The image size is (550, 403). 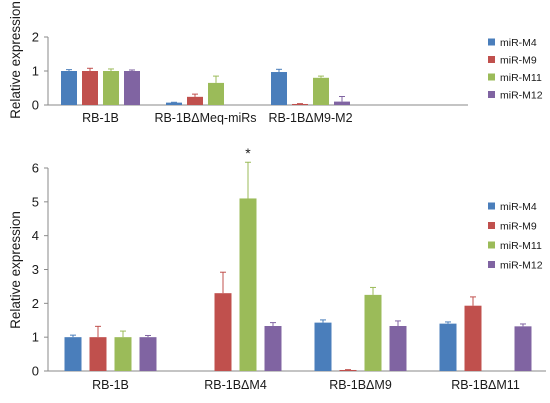 I want to click on top-bar-mir-m11-rb-1b-m9-m2, so click(x=321, y=91).